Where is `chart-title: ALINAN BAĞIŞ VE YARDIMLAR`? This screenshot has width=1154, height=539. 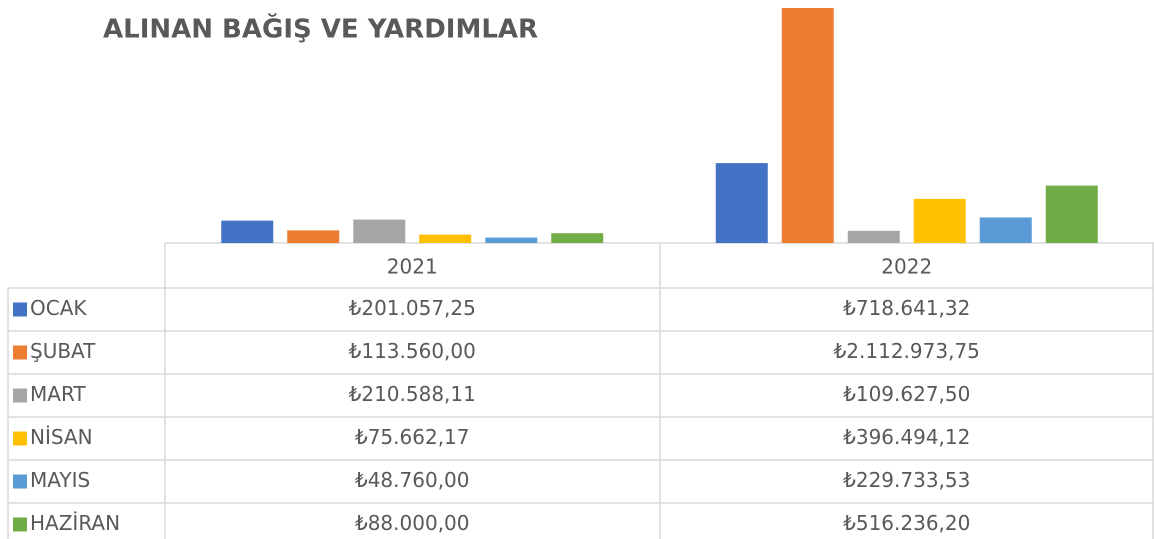
chart-title: ALINAN BAĞIŞ VE YARDIMLAR is located at coordinates (320, 29).